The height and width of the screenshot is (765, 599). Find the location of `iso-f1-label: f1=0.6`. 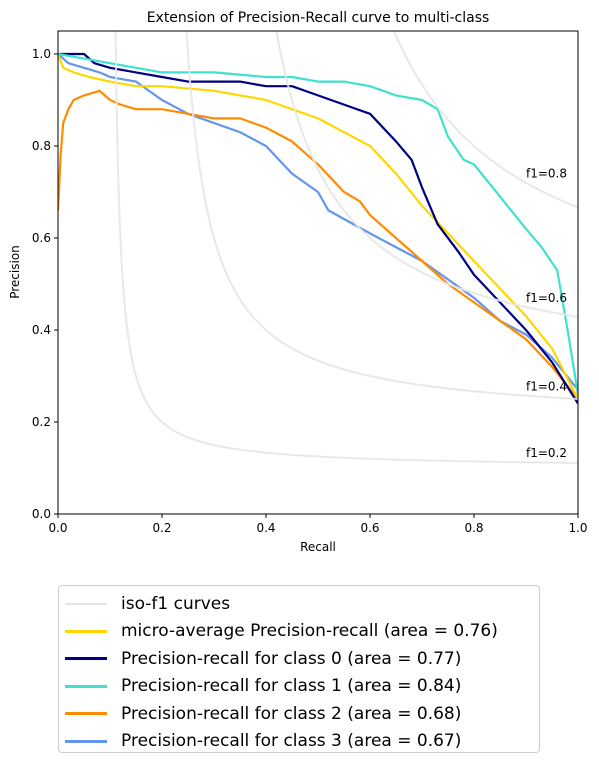

iso-f1-label: f1=0.6 is located at coordinates (546, 298).